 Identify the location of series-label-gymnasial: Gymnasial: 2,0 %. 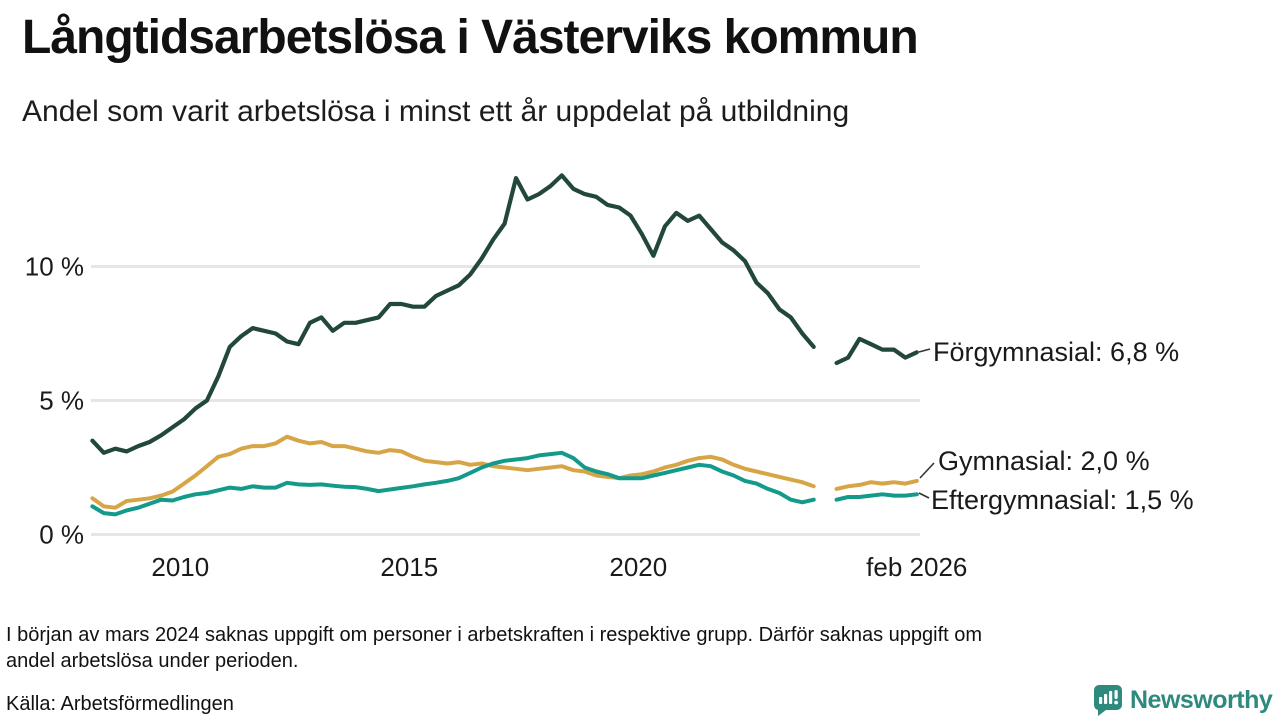
(1044, 461).